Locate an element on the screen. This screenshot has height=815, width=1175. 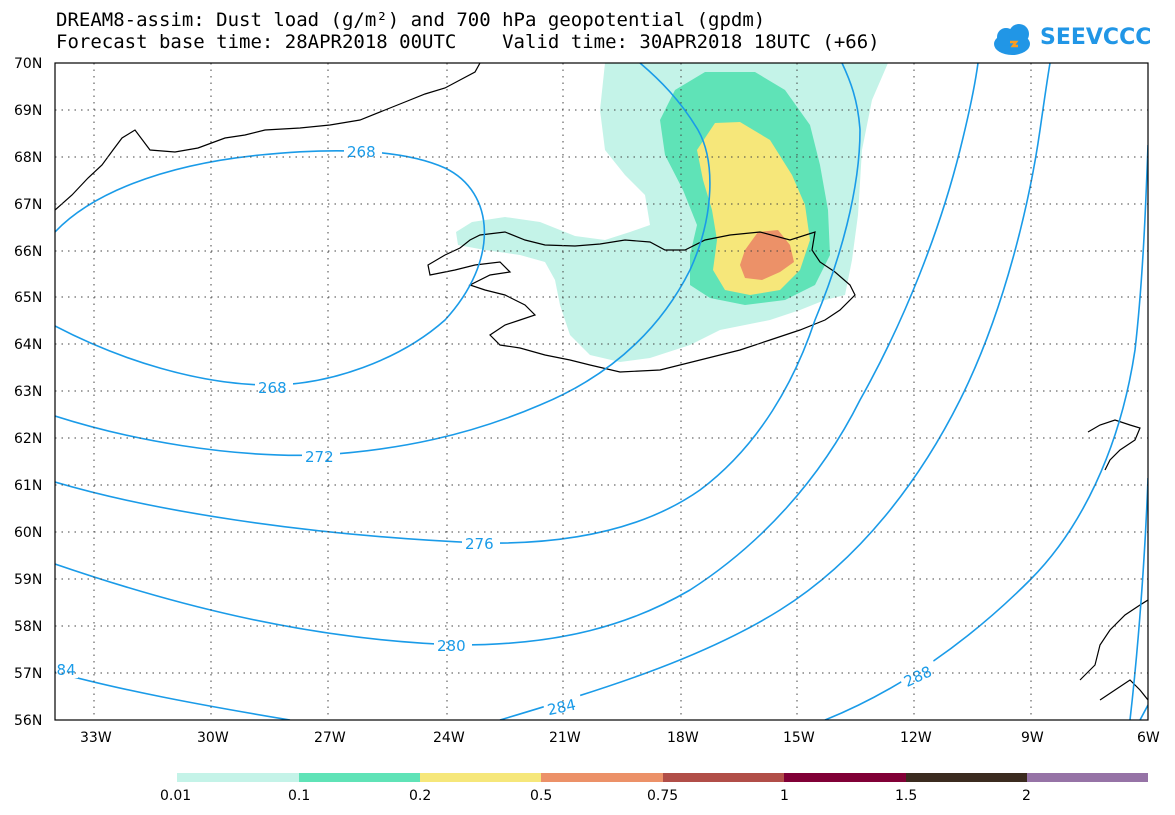
lat-label: 57N is located at coordinates (28, 674).